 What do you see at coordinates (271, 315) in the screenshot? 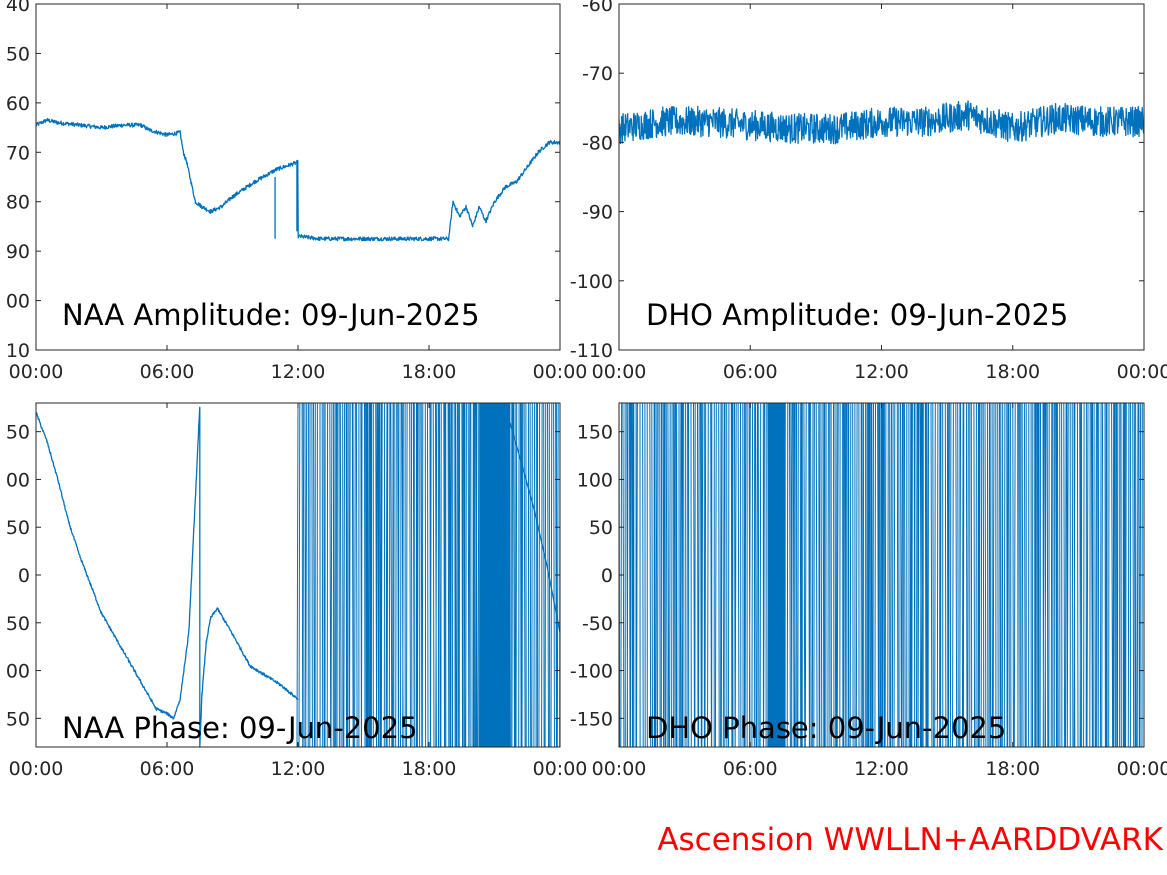
I see `naa-amplitude-title: NAA Amplitude: 09-Jun-2025` at bounding box center [271, 315].